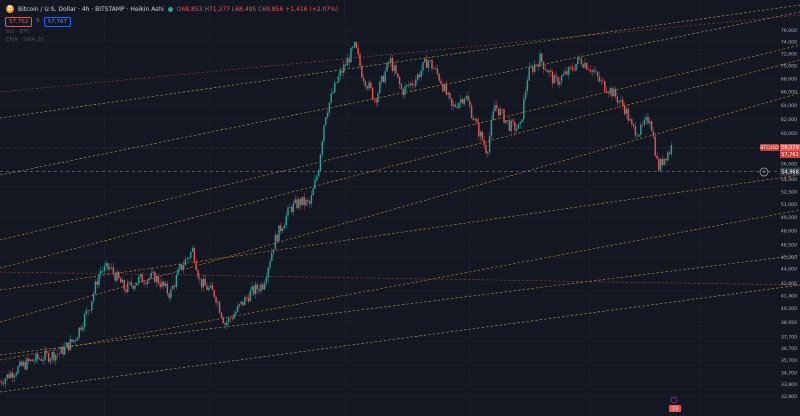 Image resolution: width=800 pixels, height=416 pixels. I want to click on market-status-icon, so click(170, 9).